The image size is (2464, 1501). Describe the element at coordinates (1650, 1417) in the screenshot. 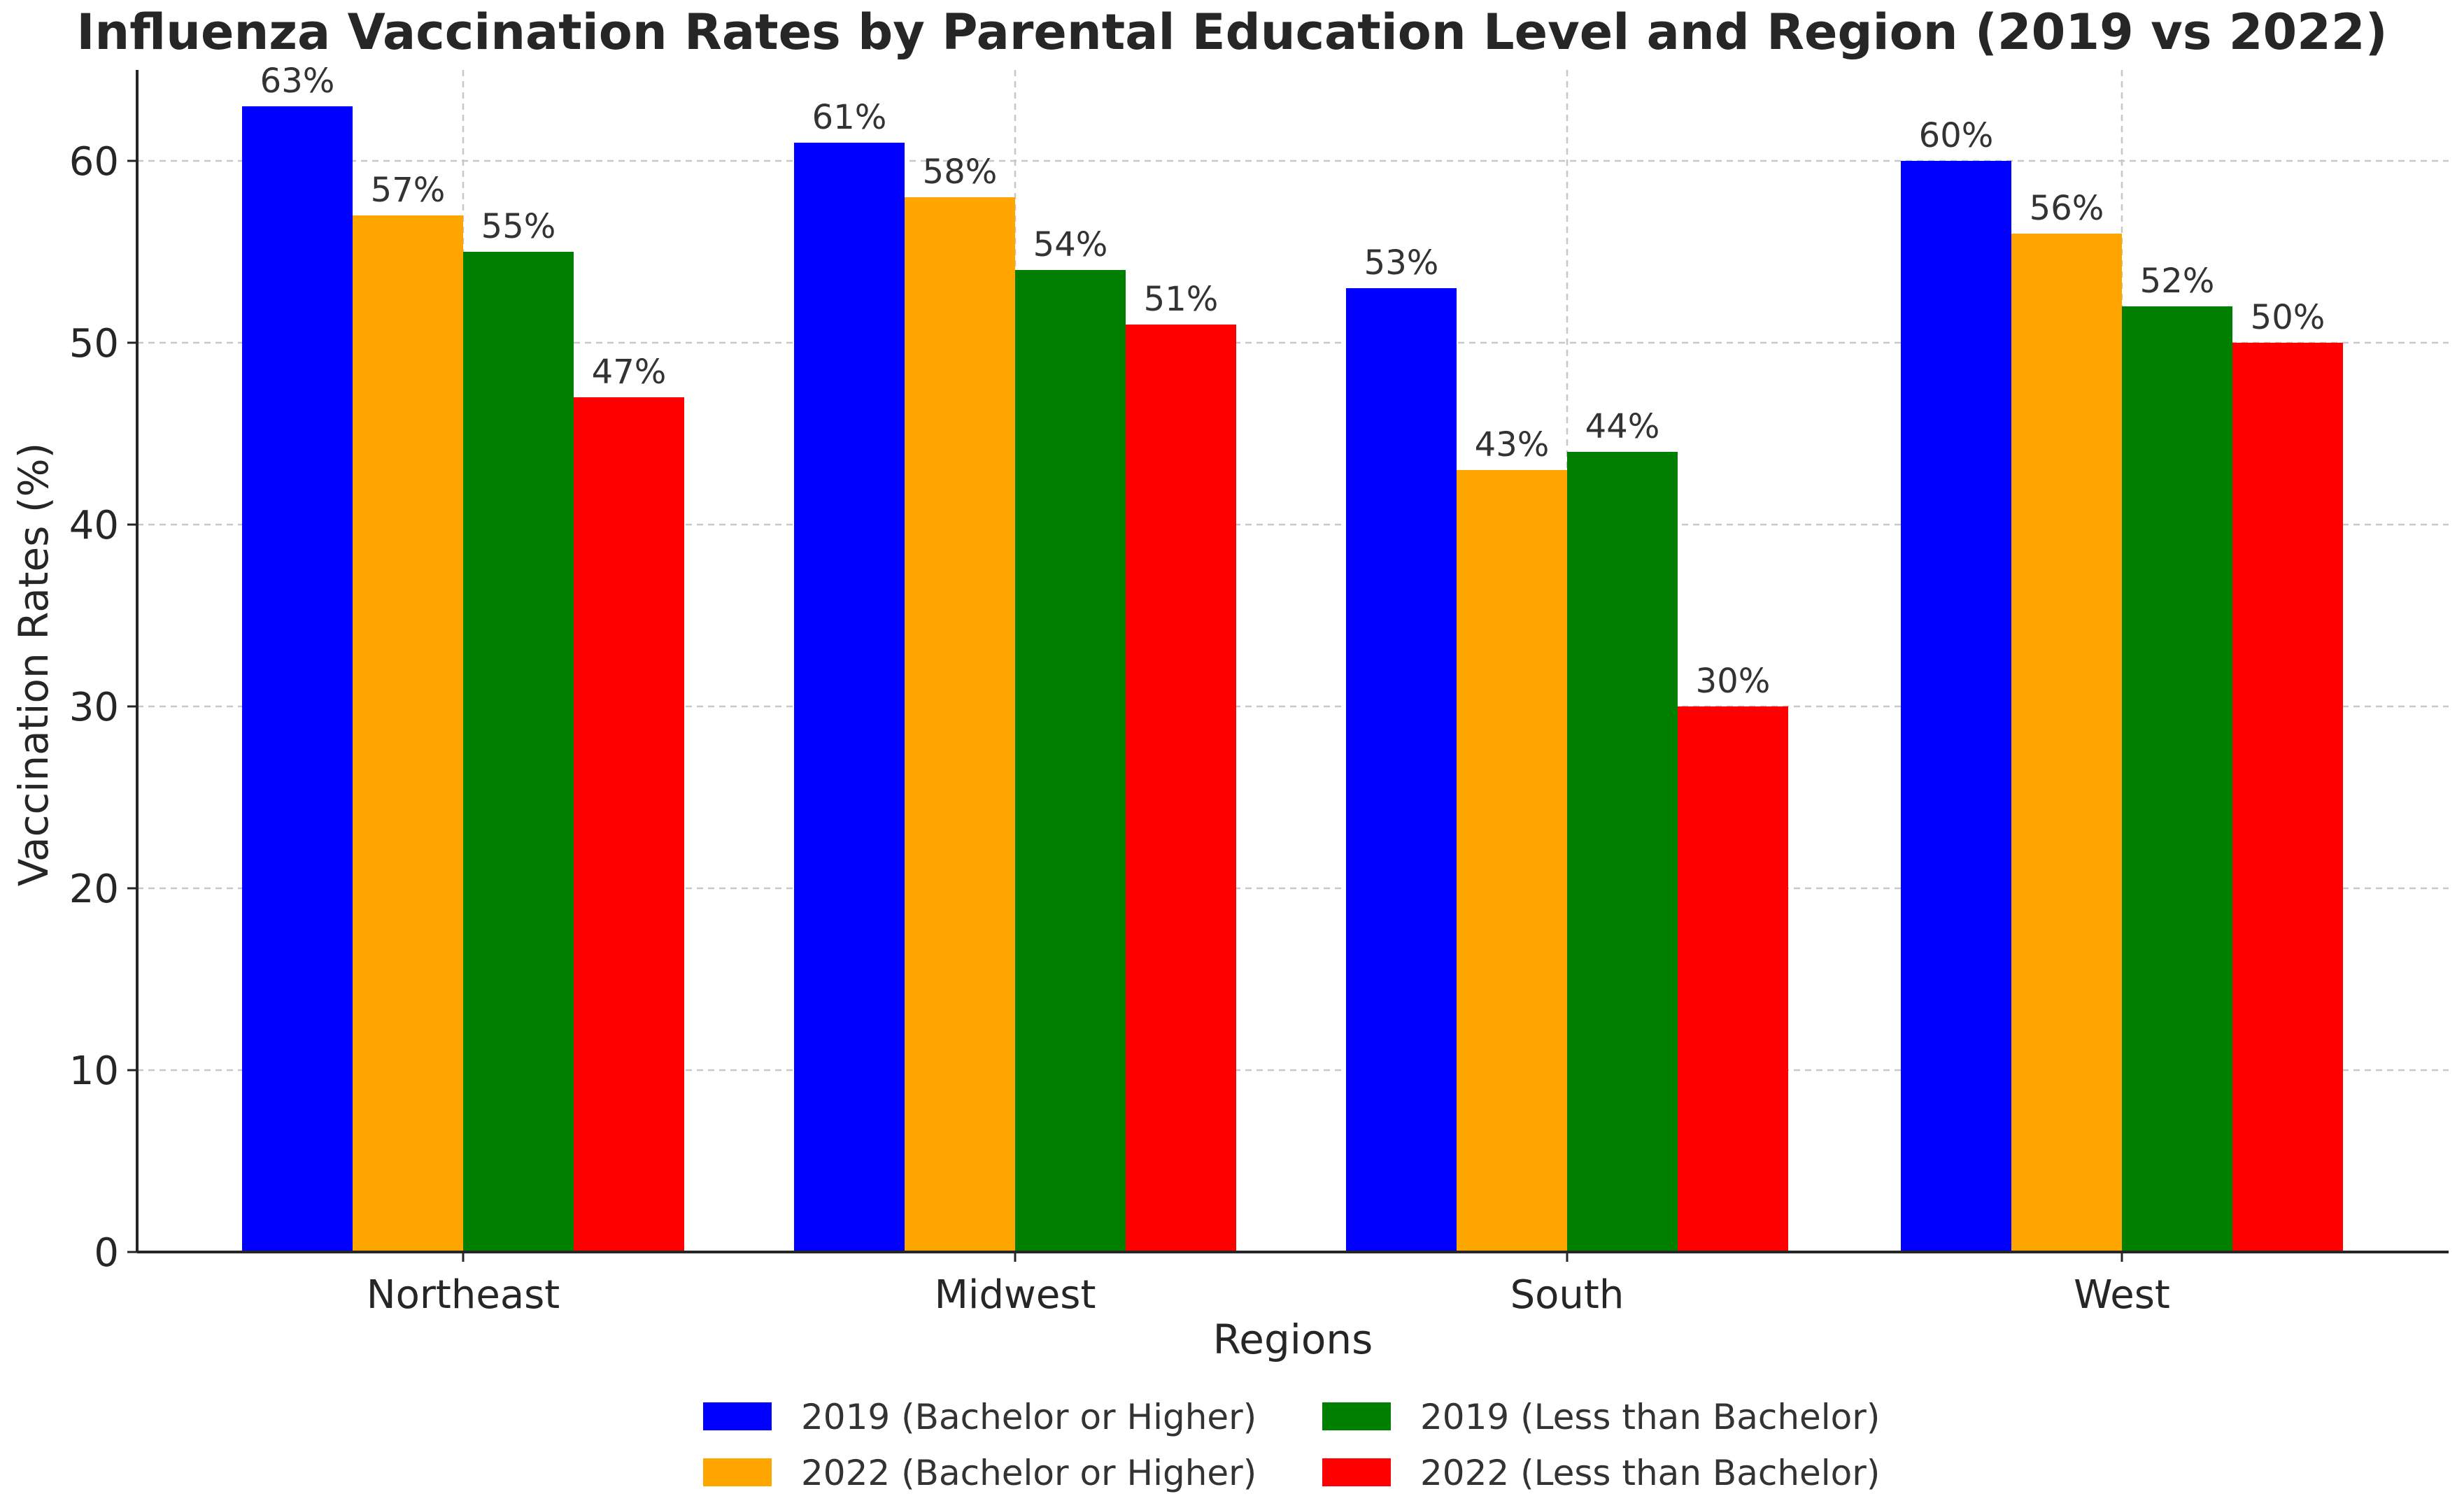

I see `legend-label: 2019 (Less than Bachelor)` at that location.